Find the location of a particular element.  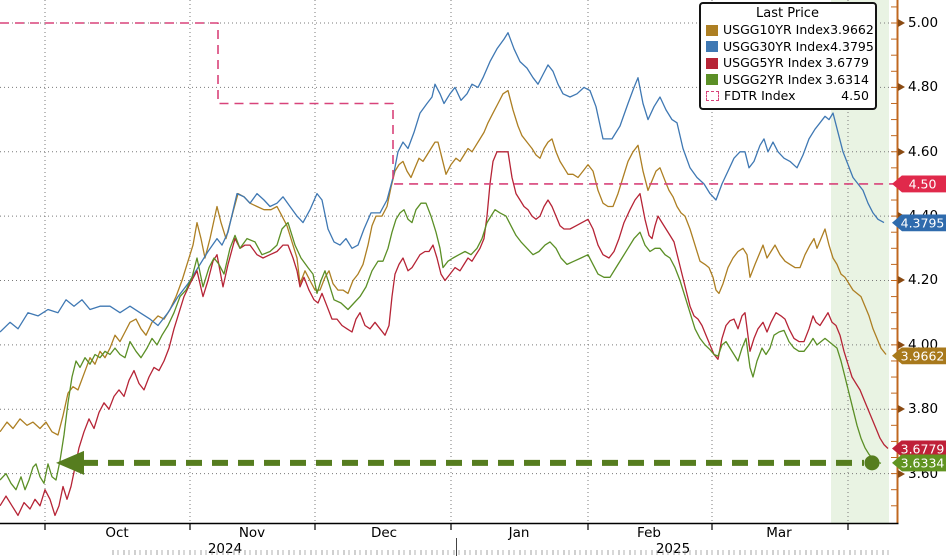

year-divider is located at coordinates (456, 547).